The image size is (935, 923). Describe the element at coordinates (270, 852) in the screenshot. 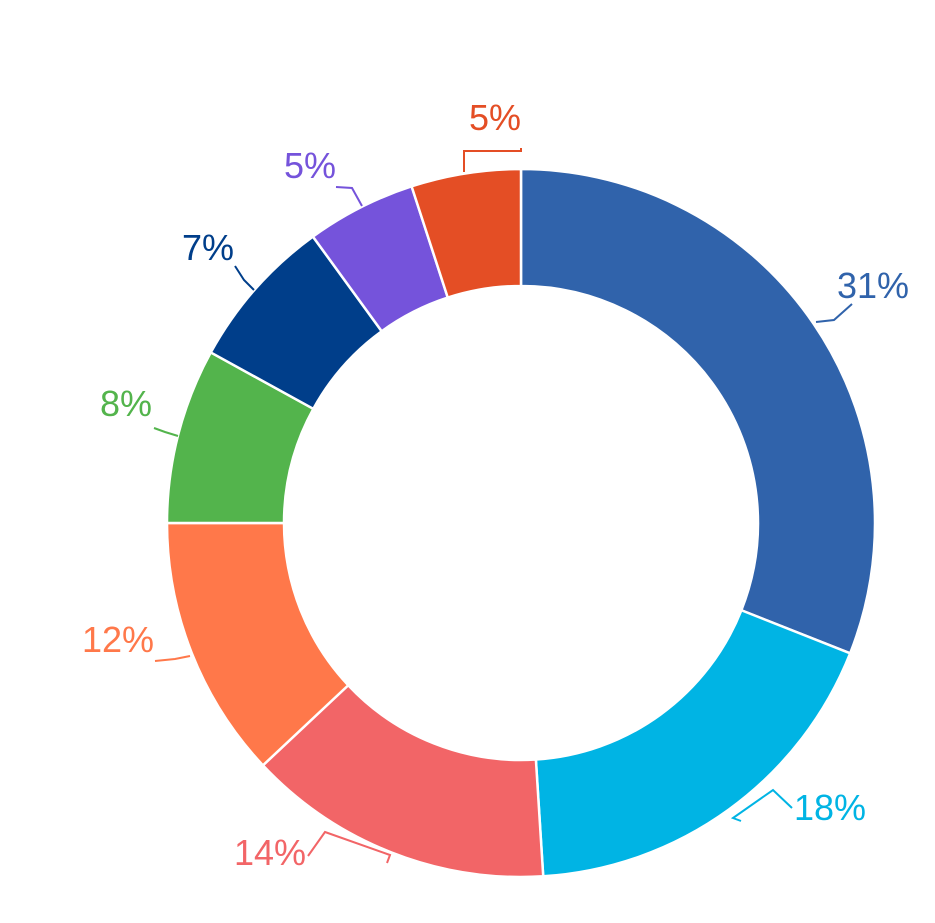

I see `slice-label-3: 14%` at that location.